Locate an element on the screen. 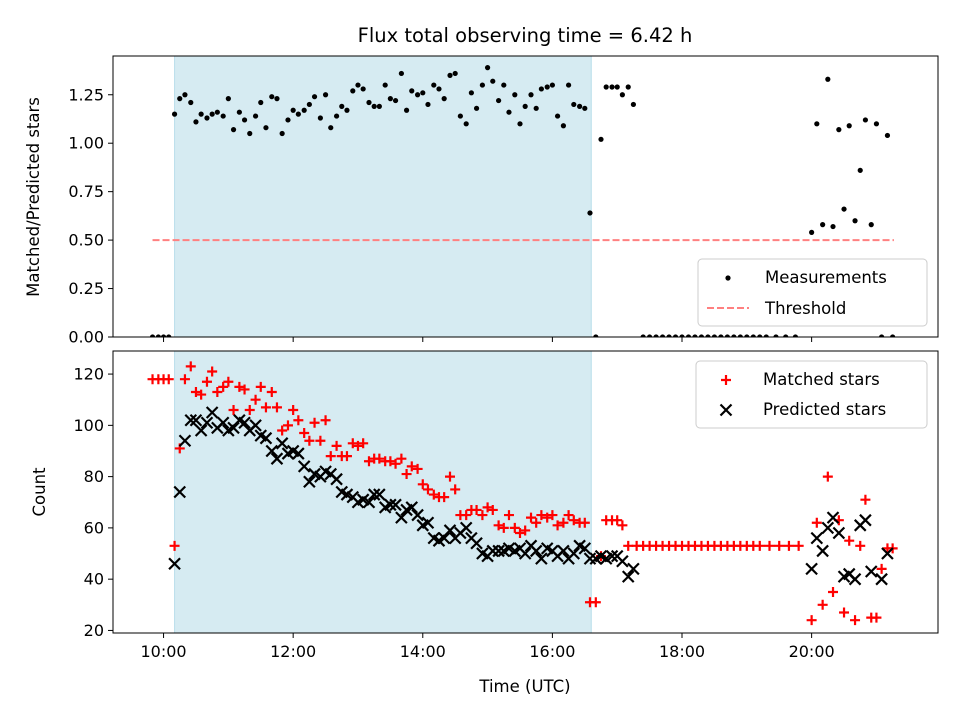 This screenshot has width=960, height=720. x-axis-label: Time (UTC) is located at coordinates (524, 686).